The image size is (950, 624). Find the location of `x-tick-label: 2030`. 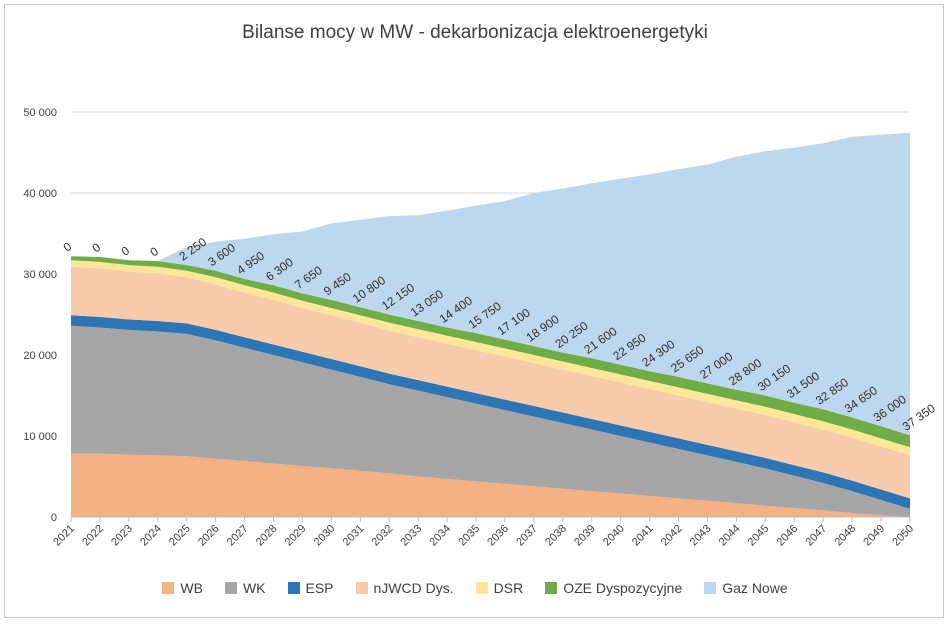

x-tick-label: 2030 is located at coordinates (325, 536).